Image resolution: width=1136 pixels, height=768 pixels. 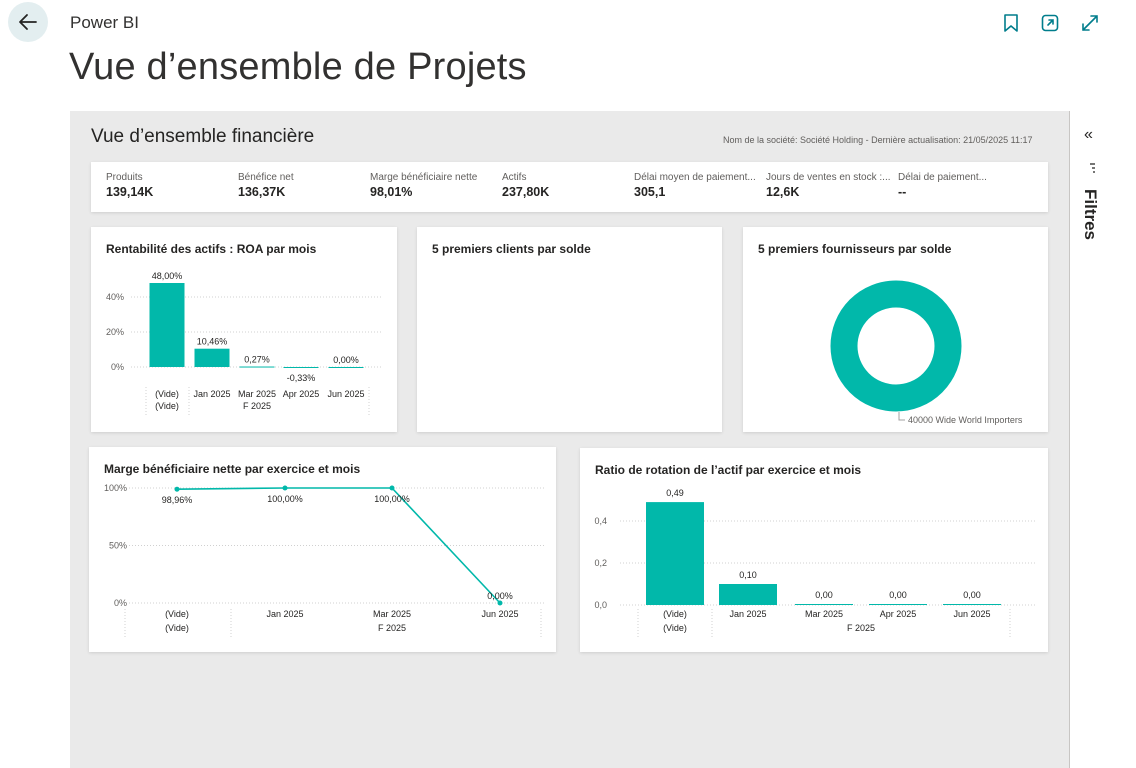 What do you see at coordinates (965, 420) in the screenshot?
I see `slice-label: 40000 Wide World Importers` at bounding box center [965, 420].